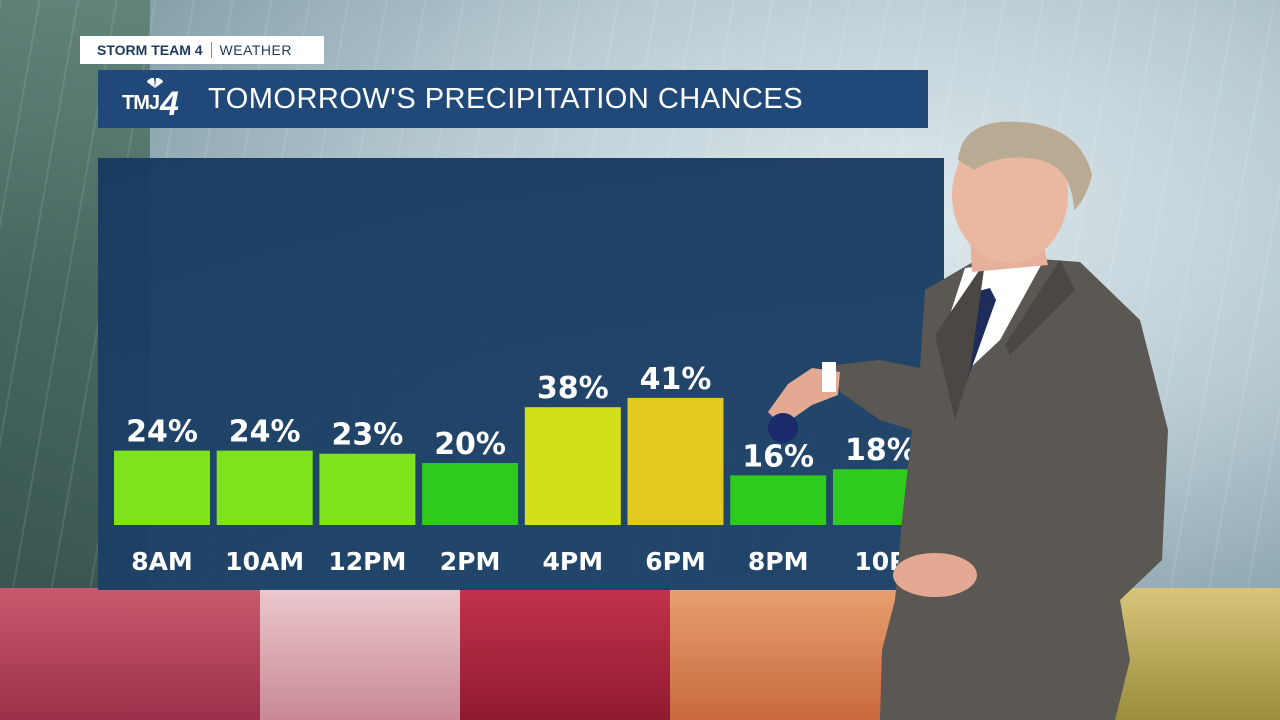 This screenshot has height=720, width=1280. Describe the element at coordinates (211, 50) in the screenshot. I see `divider` at that location.